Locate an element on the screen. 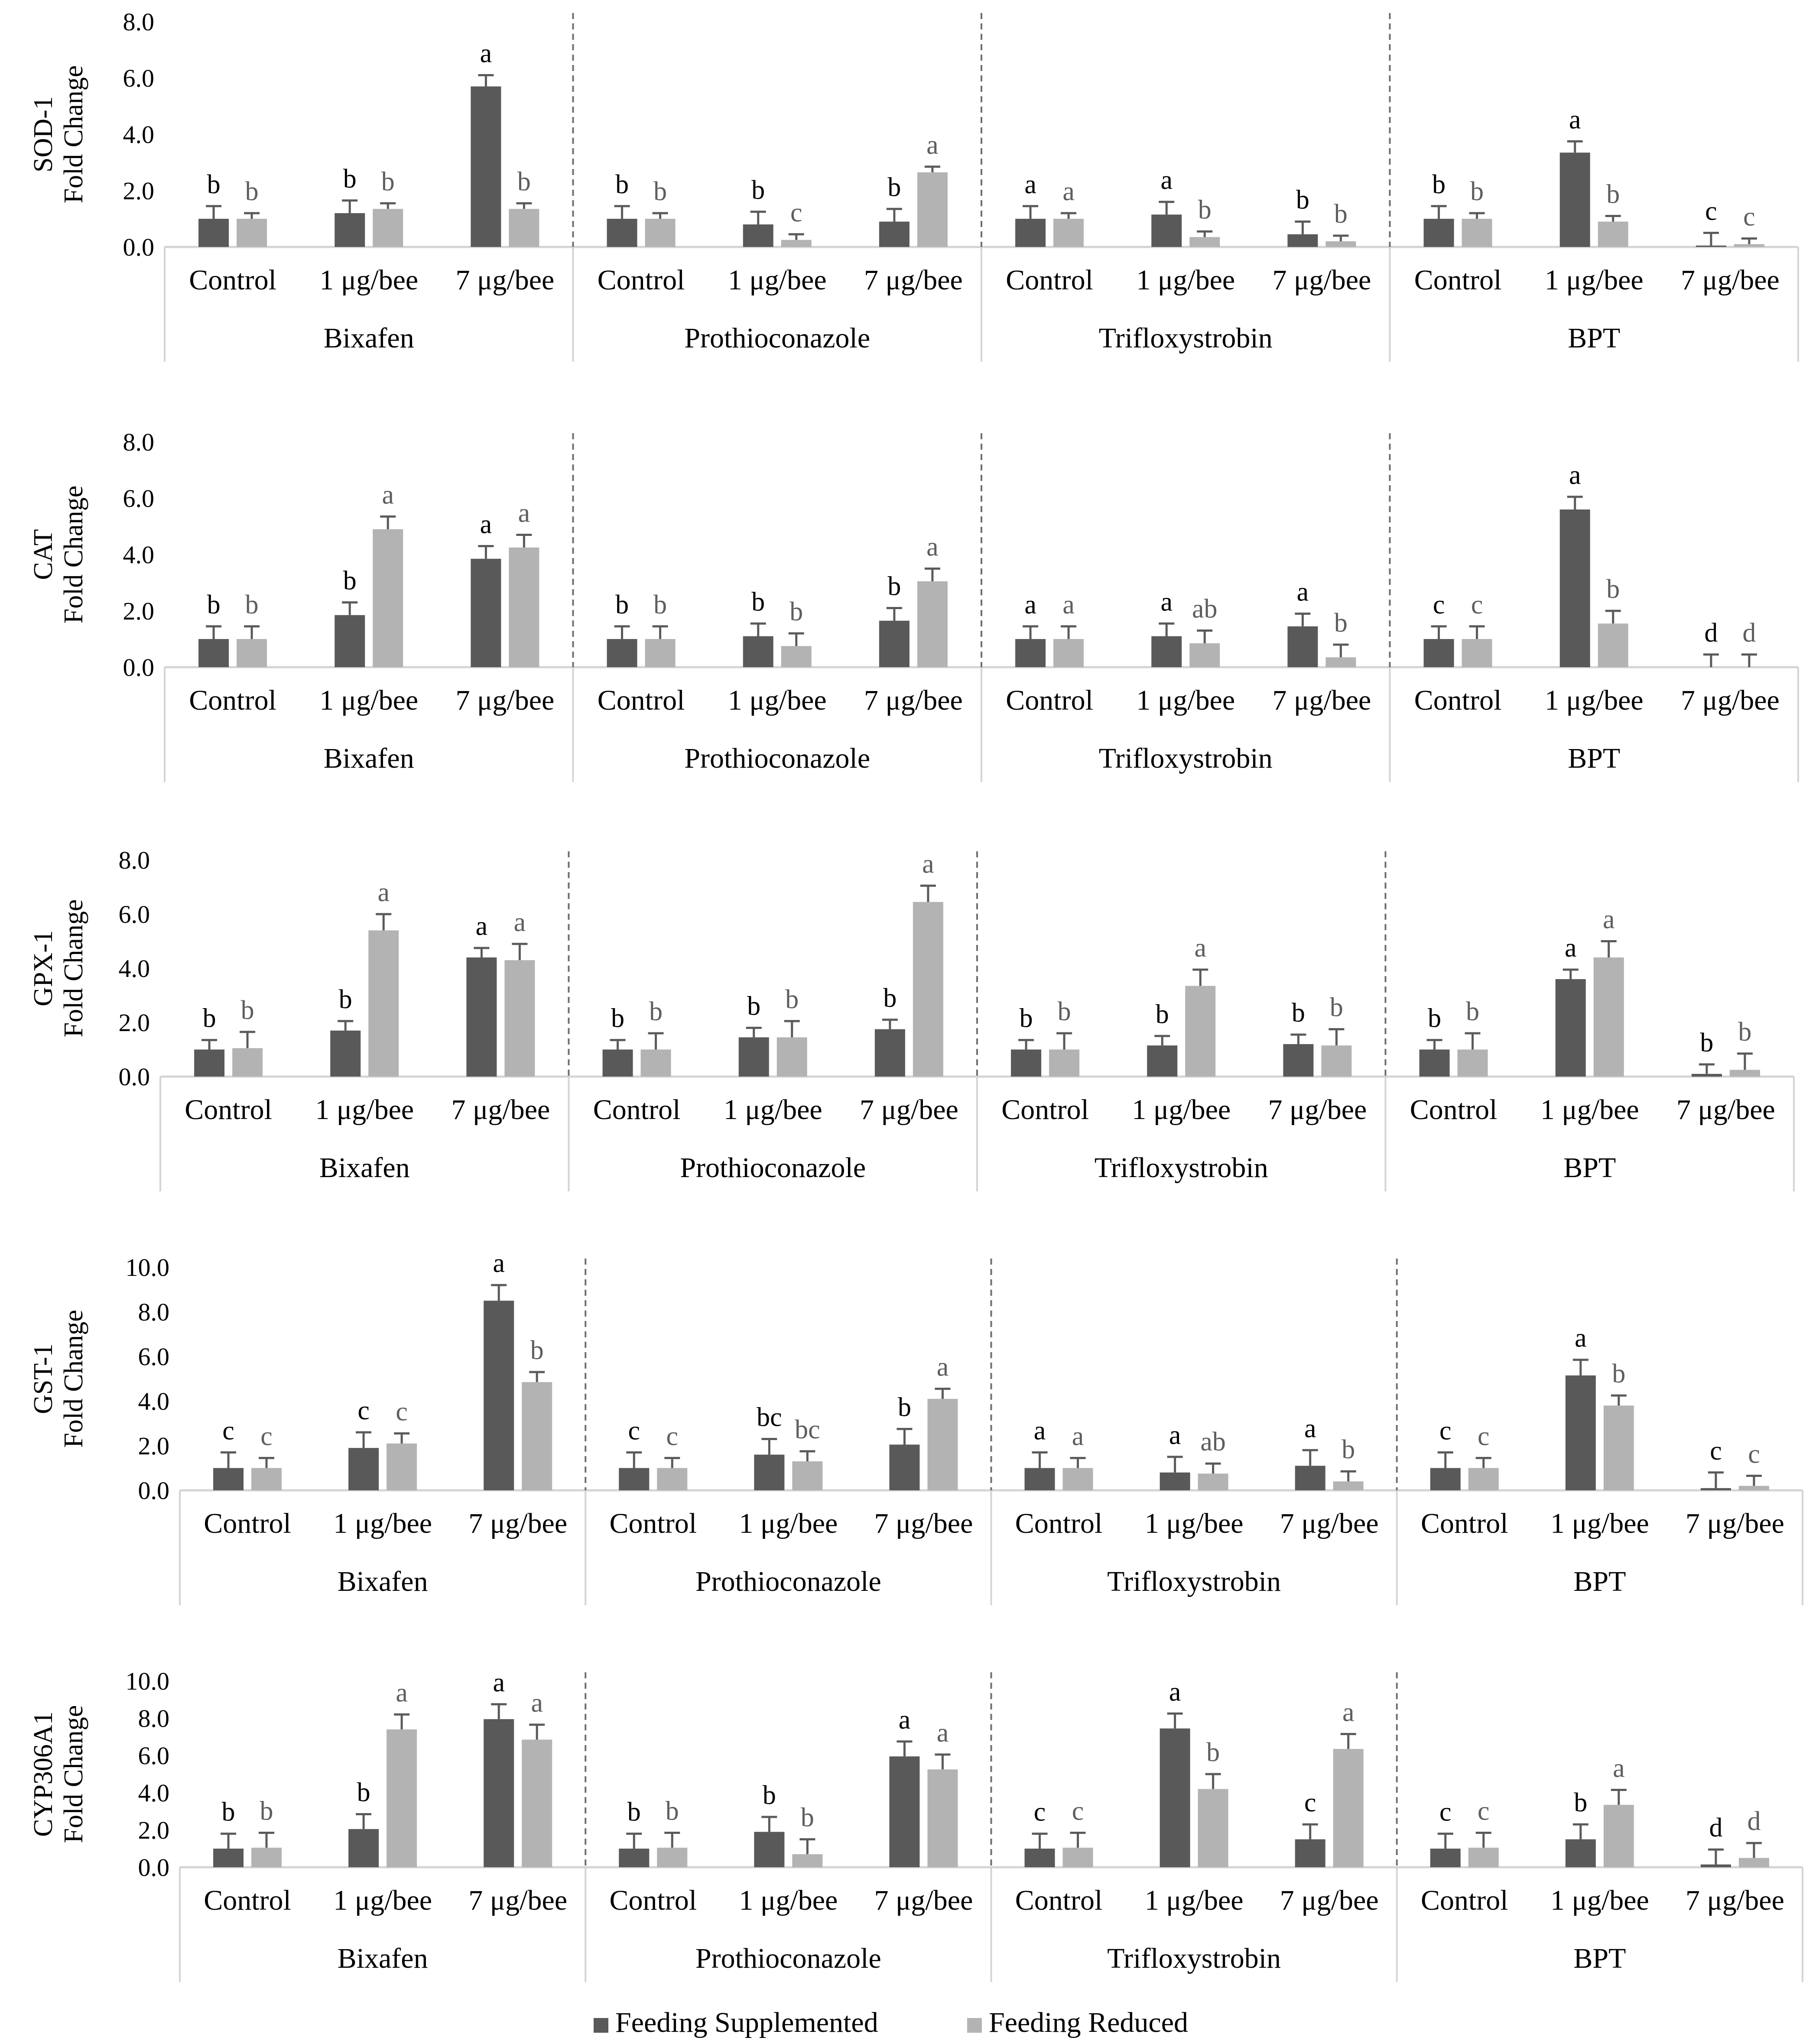  y-tick-label: 2.0 is located at coordinates (154, 1446).